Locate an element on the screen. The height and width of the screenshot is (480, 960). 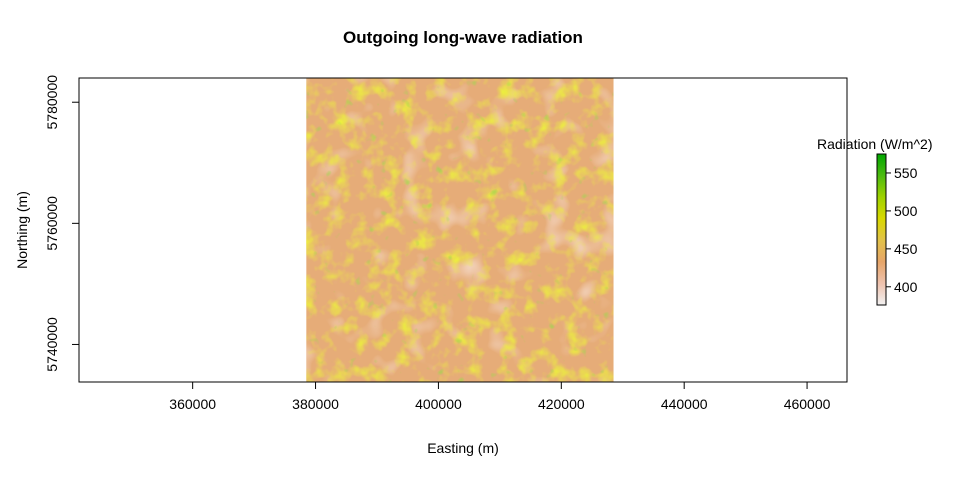
legend-tick-label: 500 is located at coordinates (906, 211).